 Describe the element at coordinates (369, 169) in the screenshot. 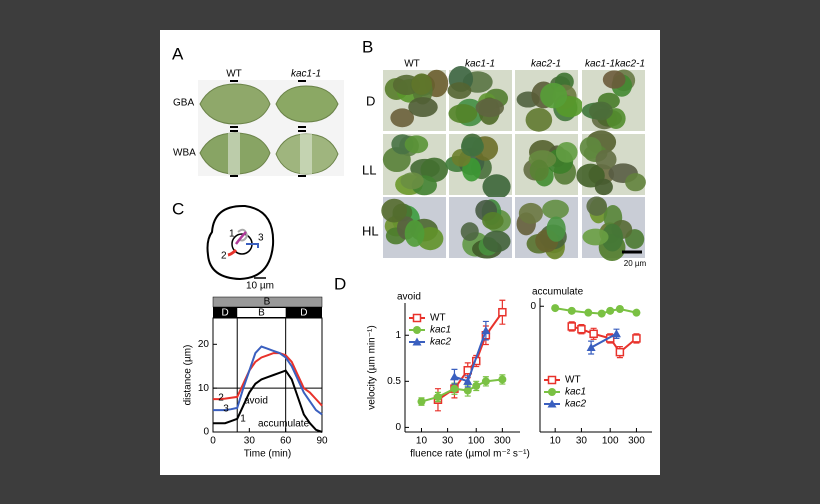

I see `row-label: LL` at that location.